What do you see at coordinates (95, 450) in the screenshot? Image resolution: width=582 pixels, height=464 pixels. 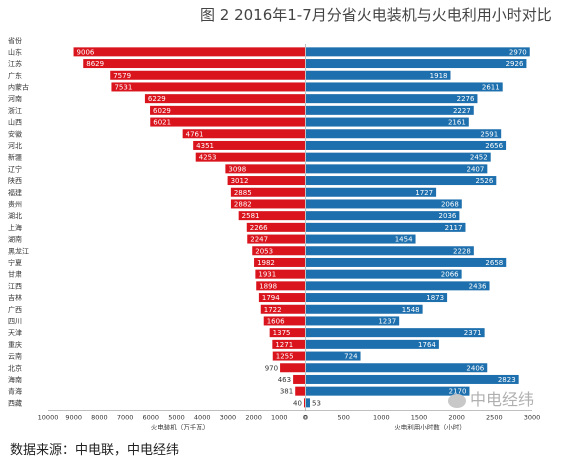 I see `source-note: 数据来源：中电联，中电经纬` at bounding box center [95, 450].